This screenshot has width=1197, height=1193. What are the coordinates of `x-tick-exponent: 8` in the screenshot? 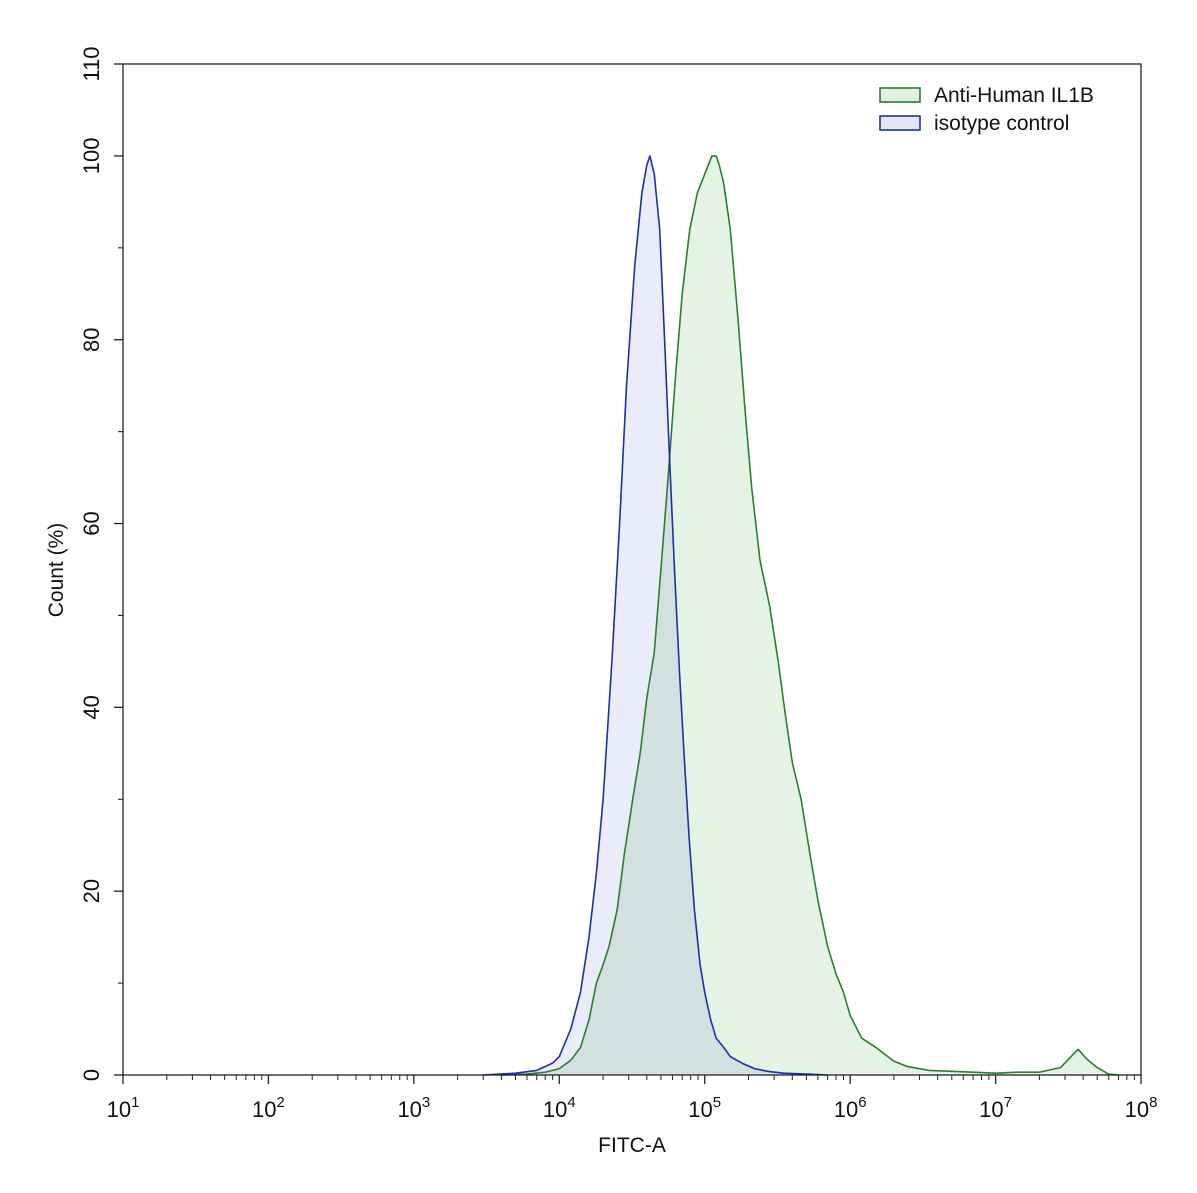 It's located at (1153, 1102).